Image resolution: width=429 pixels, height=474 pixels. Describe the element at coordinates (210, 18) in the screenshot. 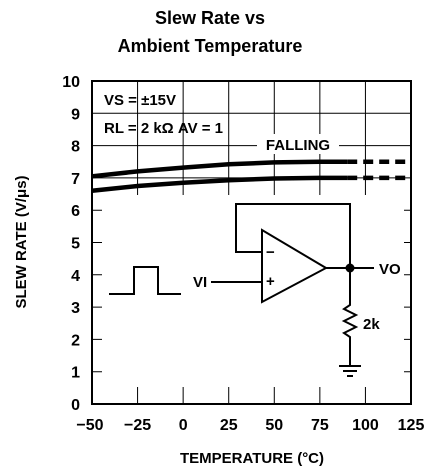

I see `chart-title: Slew Rate vs` at that location.